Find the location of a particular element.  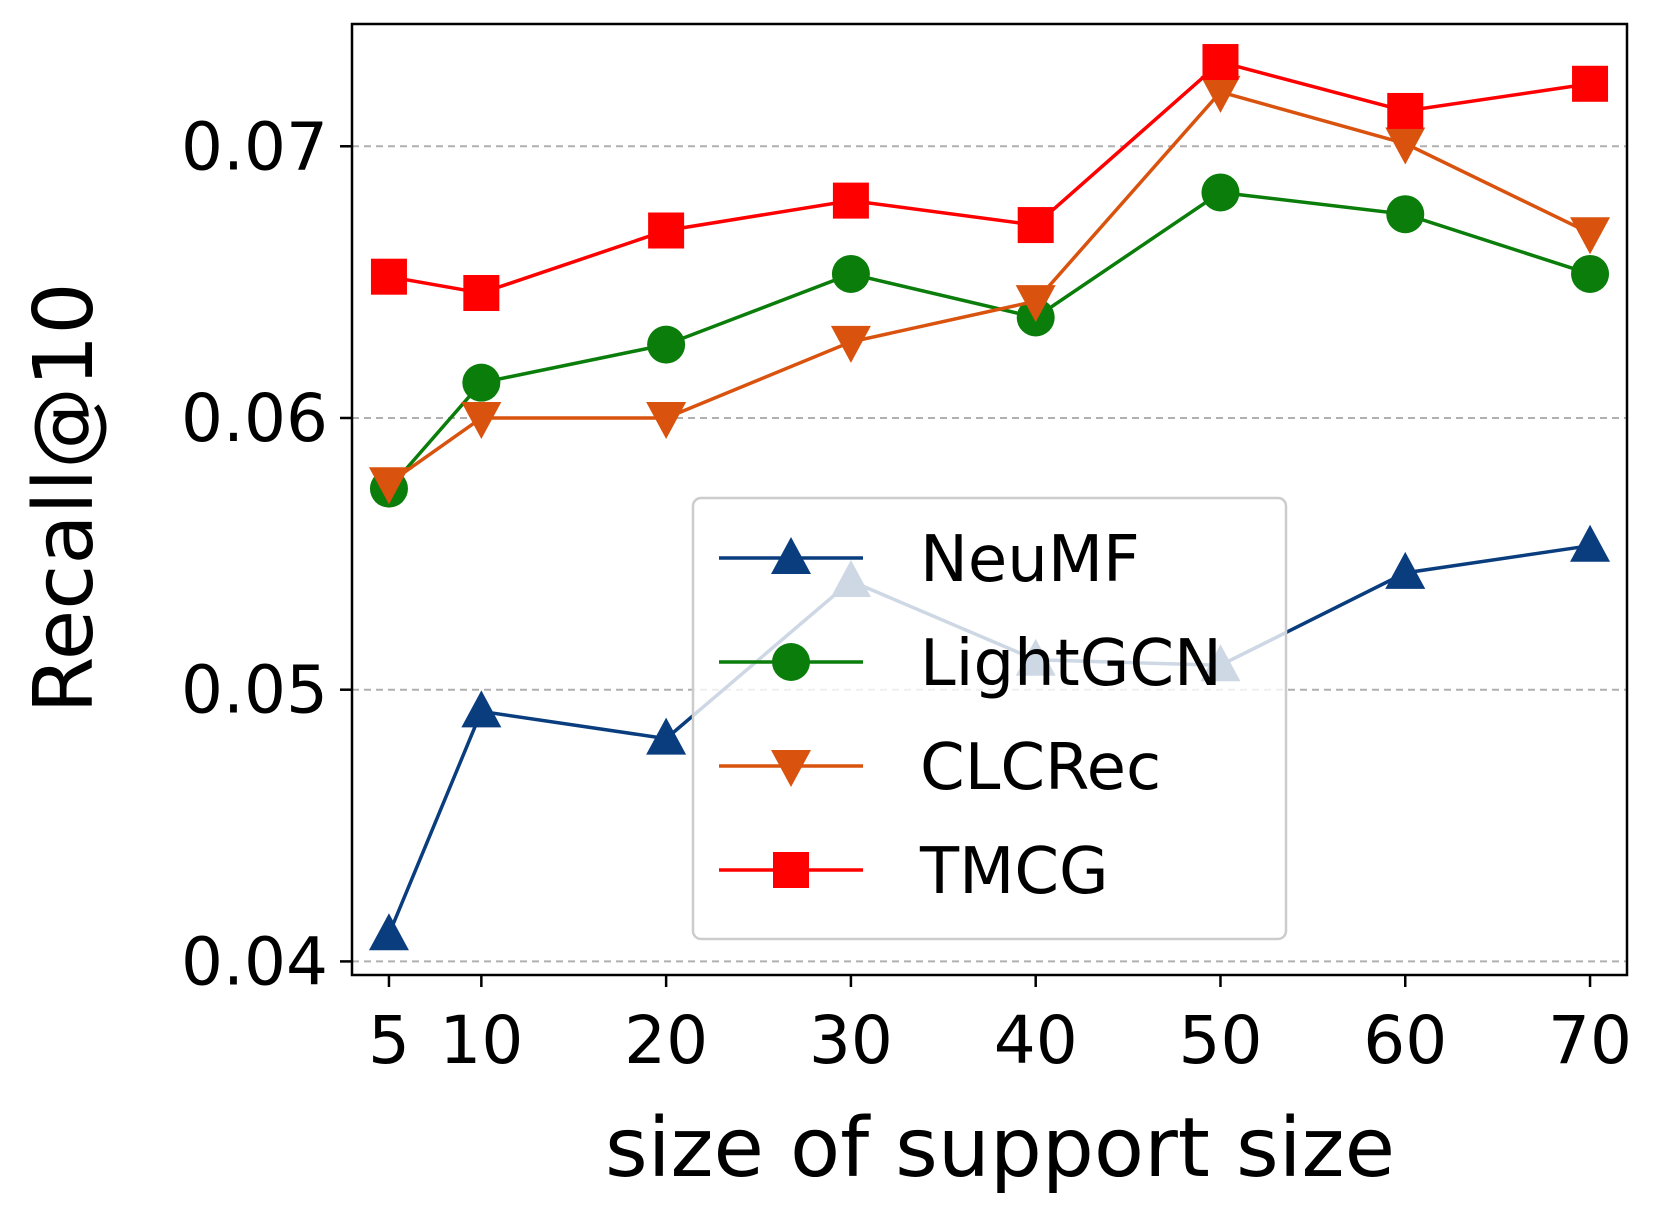

legend: NeuMF LightGCN CLCRec TMCG is located at coordinates (989, 718).